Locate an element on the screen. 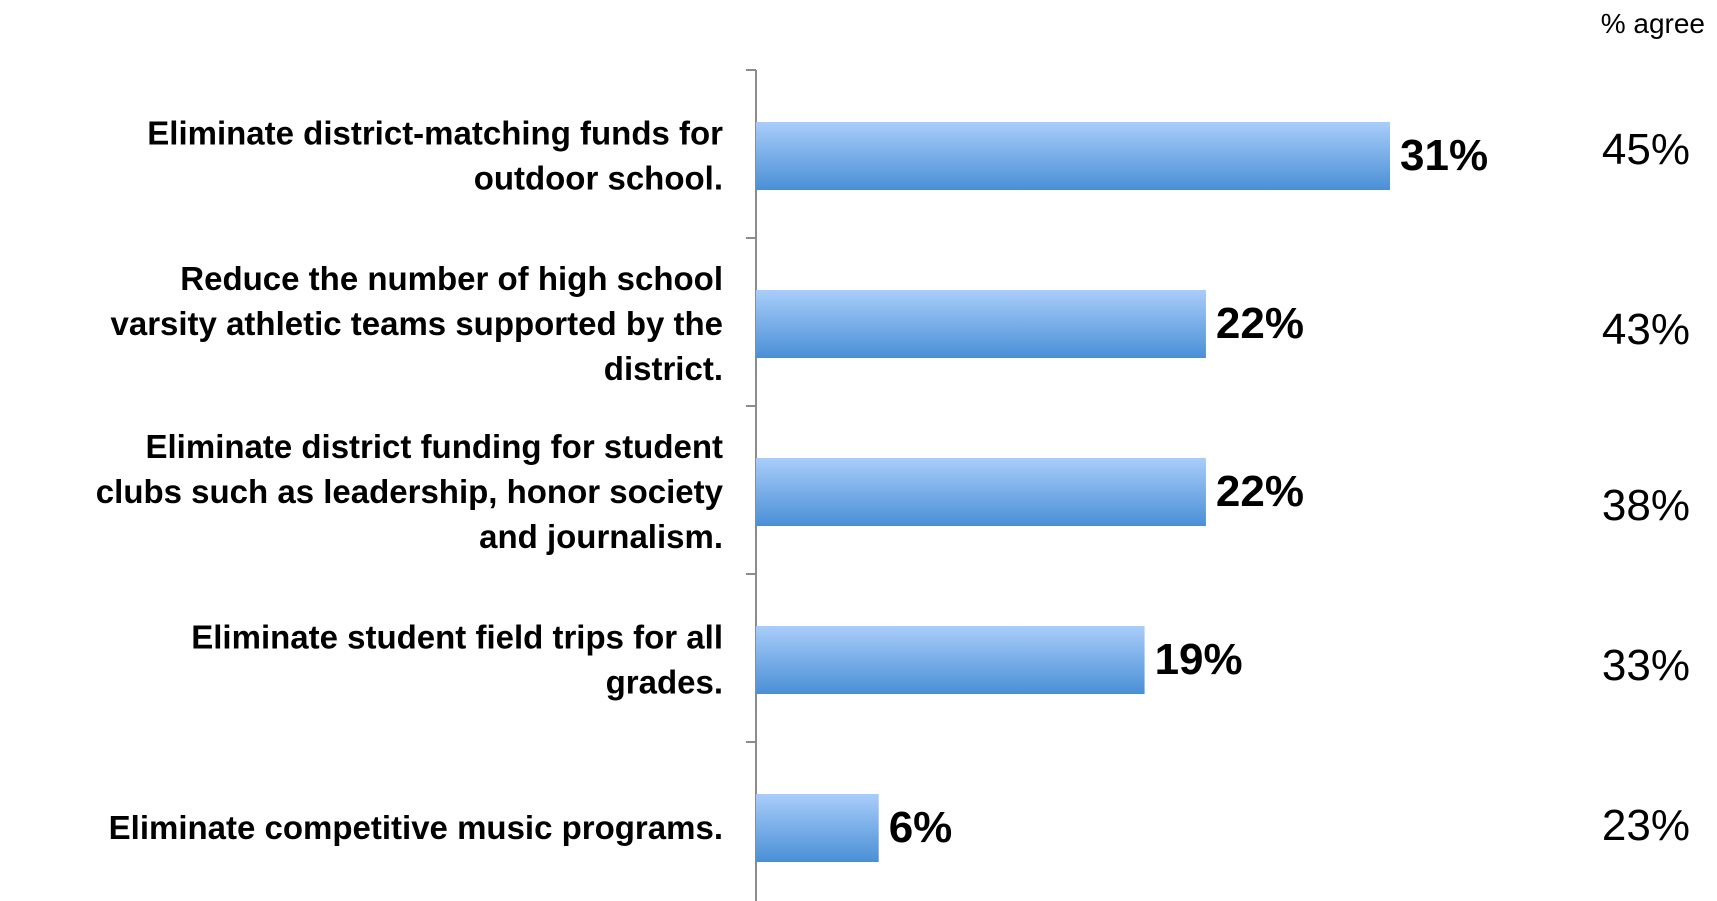 The image size is (1717, 901). agree-value: 33% is located at coordinates (1646, 665).